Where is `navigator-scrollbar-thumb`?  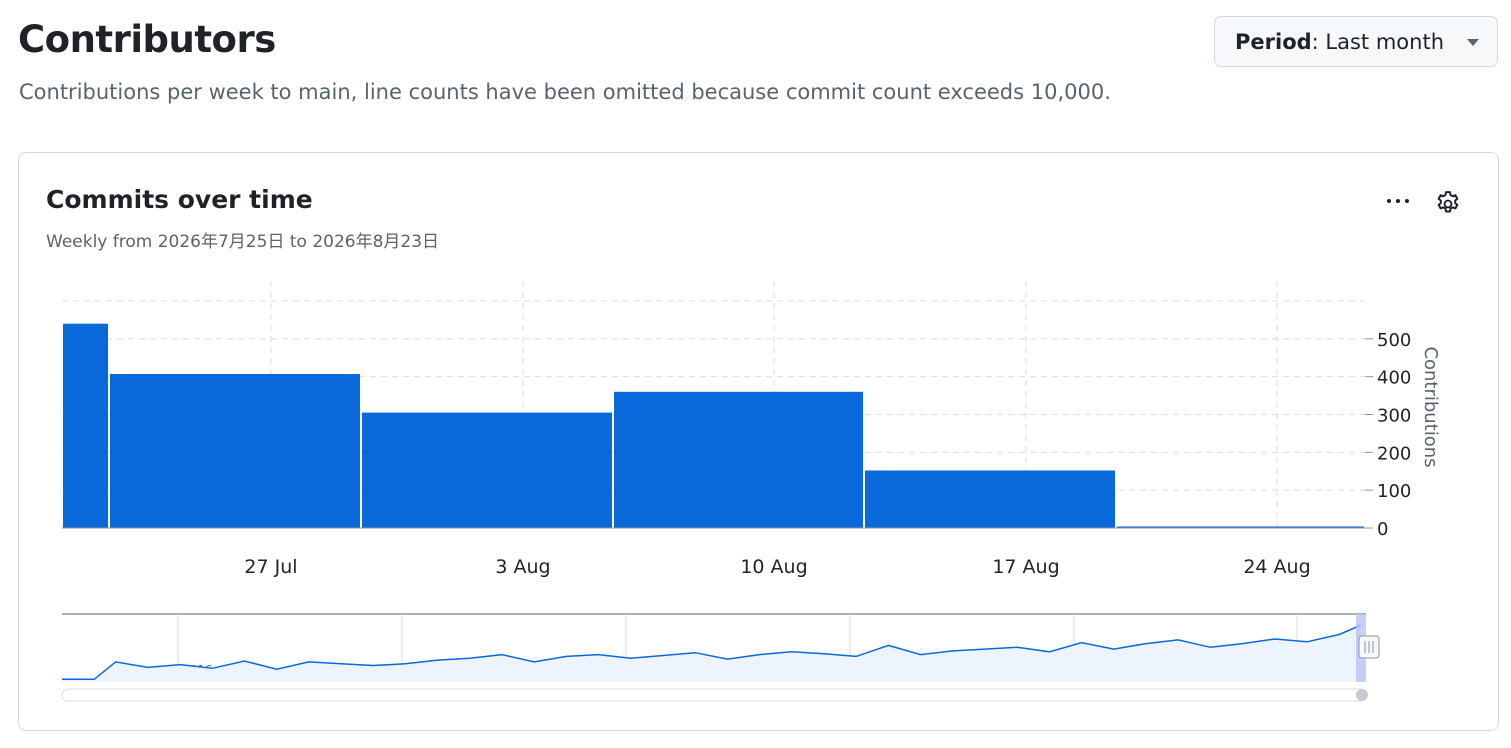
navigator-scrollbar-thumb is located at coordinates (1362, 695).